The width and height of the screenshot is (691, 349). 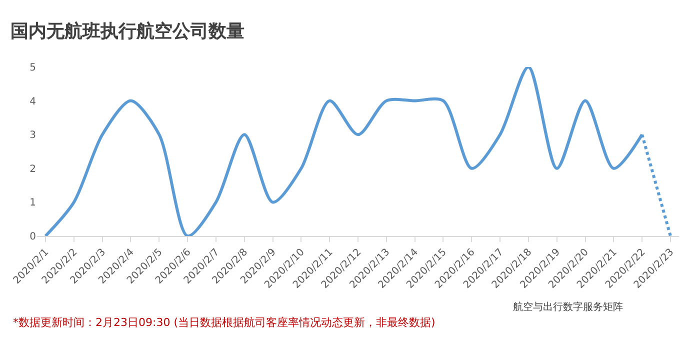 I want to click on chart-title: 国内无航班执行航空公司数量, so click(x=127, y=31).